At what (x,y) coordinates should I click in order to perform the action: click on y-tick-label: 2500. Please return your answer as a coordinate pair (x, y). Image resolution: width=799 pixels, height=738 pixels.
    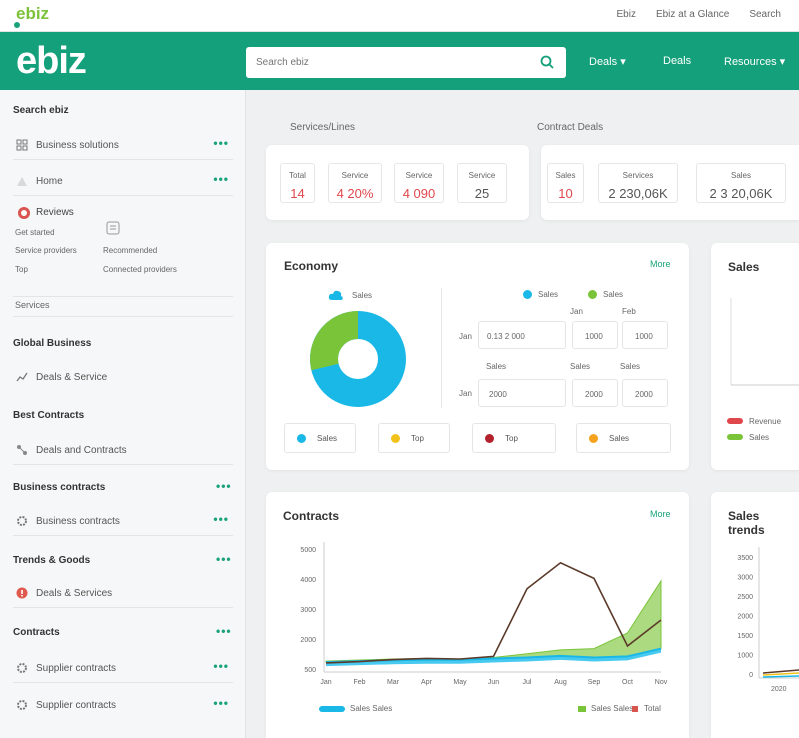
    Looking at the image, I should click on (745, 597).